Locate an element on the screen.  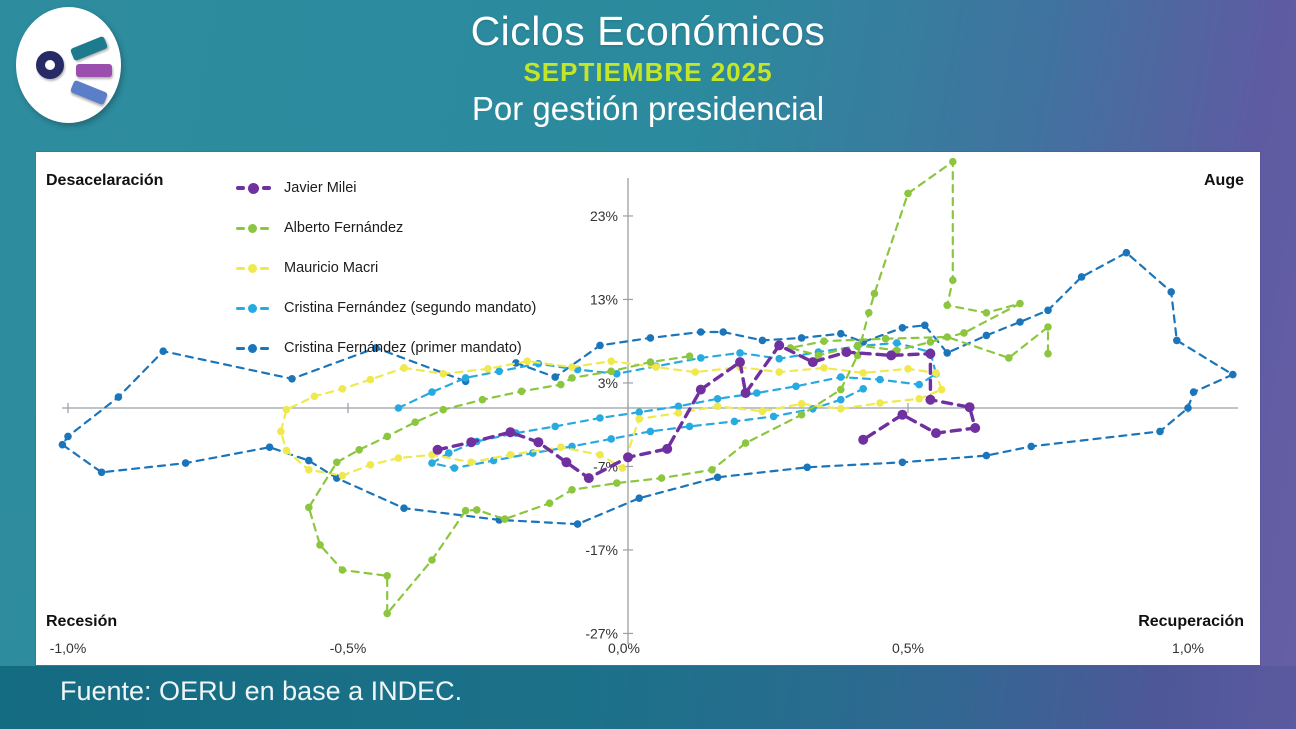
y-tick-label: -17% is located at coordinates (601, 550).